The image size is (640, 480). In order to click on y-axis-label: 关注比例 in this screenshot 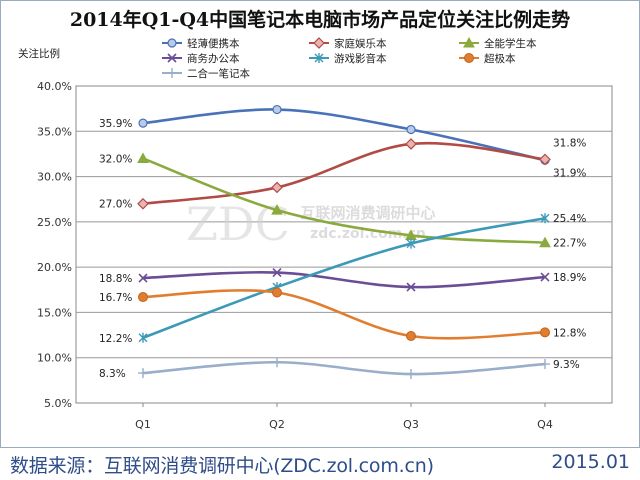, I will do `click(39, 53)`.